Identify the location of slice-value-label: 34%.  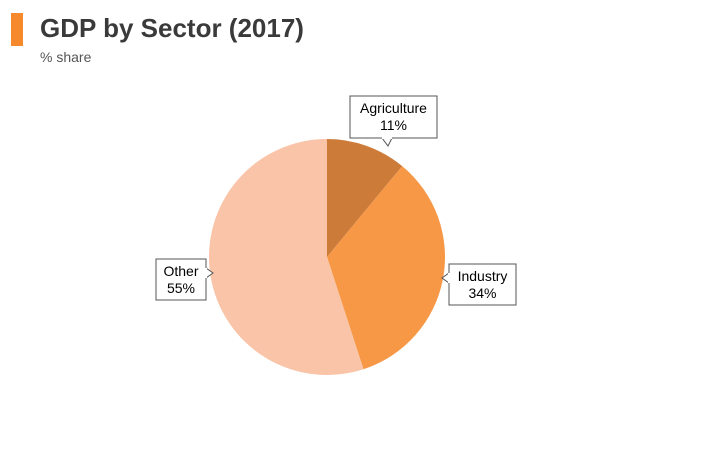
(482, 293).